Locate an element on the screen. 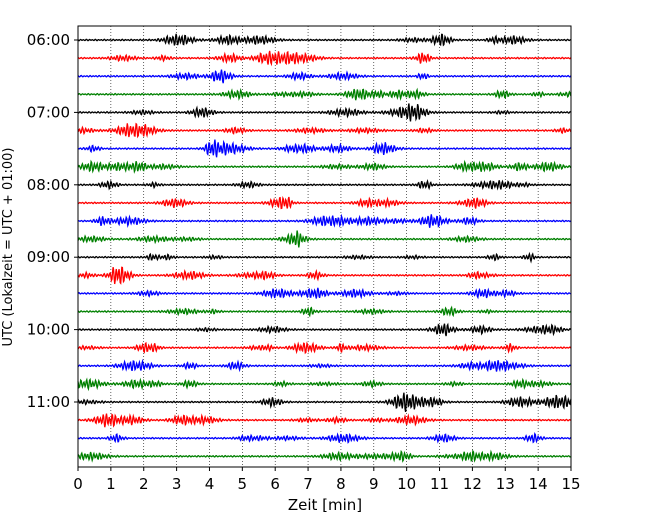 The image size is (650, 520). x-tick-label-5: 5 is located at coordinates (243, 484).